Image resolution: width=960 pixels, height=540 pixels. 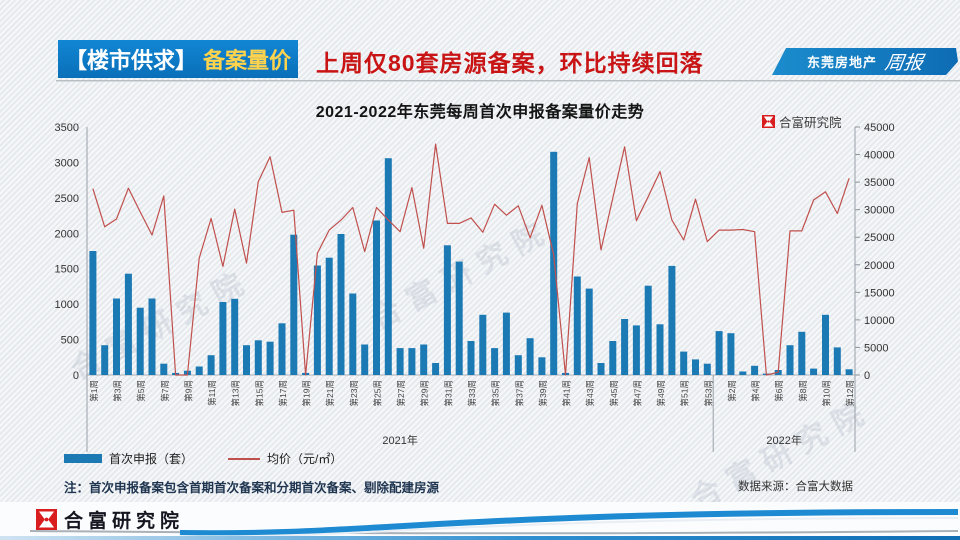 What do you see at coordinates (496, 393) in the screenshot?
I see `svg-text: 第35周` at bounding box center [496, 393].